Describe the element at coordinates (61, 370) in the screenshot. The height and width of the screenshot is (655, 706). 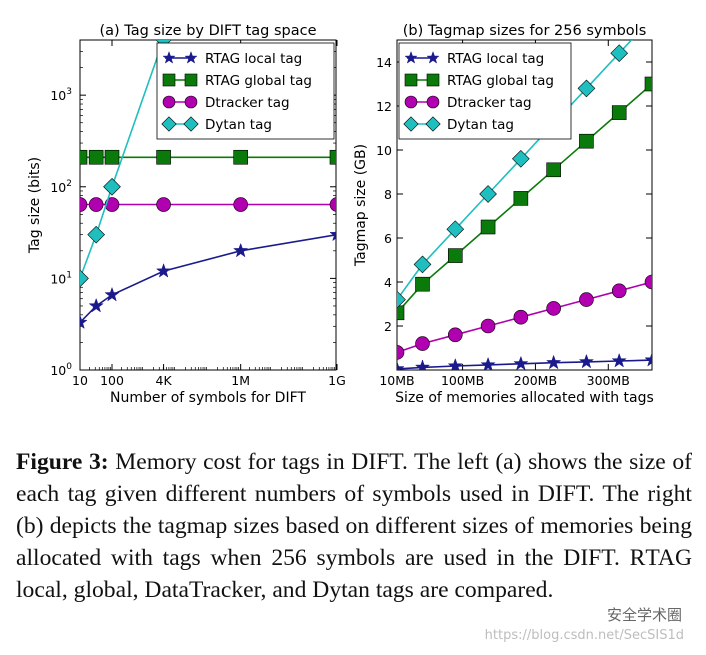
I see `y-tick-label: 10⁰` at that location.